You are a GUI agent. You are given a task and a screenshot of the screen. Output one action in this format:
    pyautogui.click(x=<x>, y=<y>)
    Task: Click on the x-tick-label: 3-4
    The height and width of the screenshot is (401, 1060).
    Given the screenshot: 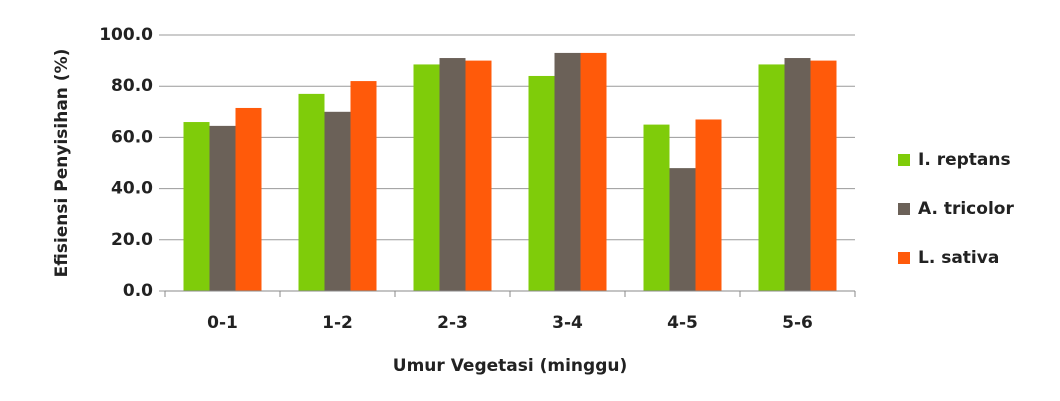 What is the action you would take?
    pyautogui.click(x=567, y=323)
    